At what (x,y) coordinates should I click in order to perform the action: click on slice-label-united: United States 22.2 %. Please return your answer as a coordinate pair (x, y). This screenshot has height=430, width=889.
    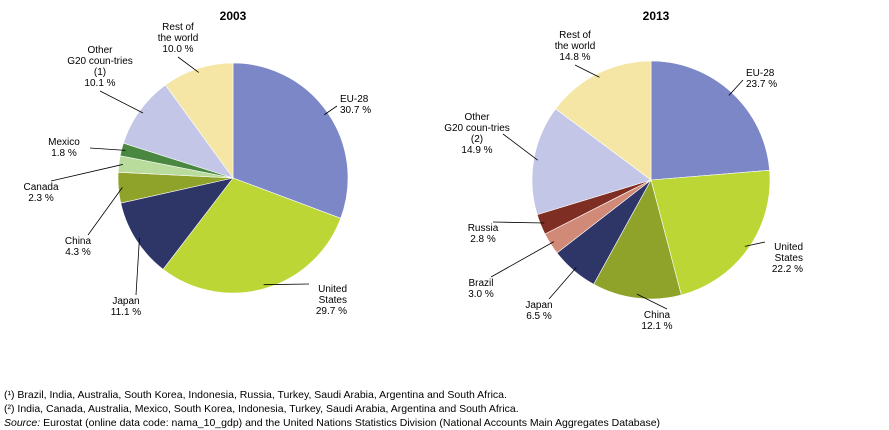
    Looking at the image, I should click on (787, 258).